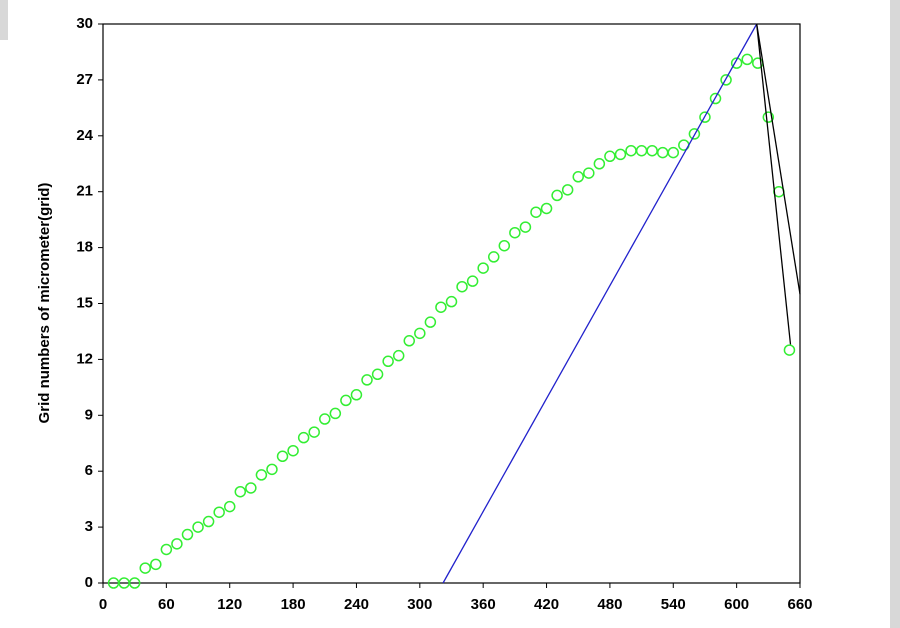 The image size is (900, 628). I want to click on window-corner, so click(4, 20).